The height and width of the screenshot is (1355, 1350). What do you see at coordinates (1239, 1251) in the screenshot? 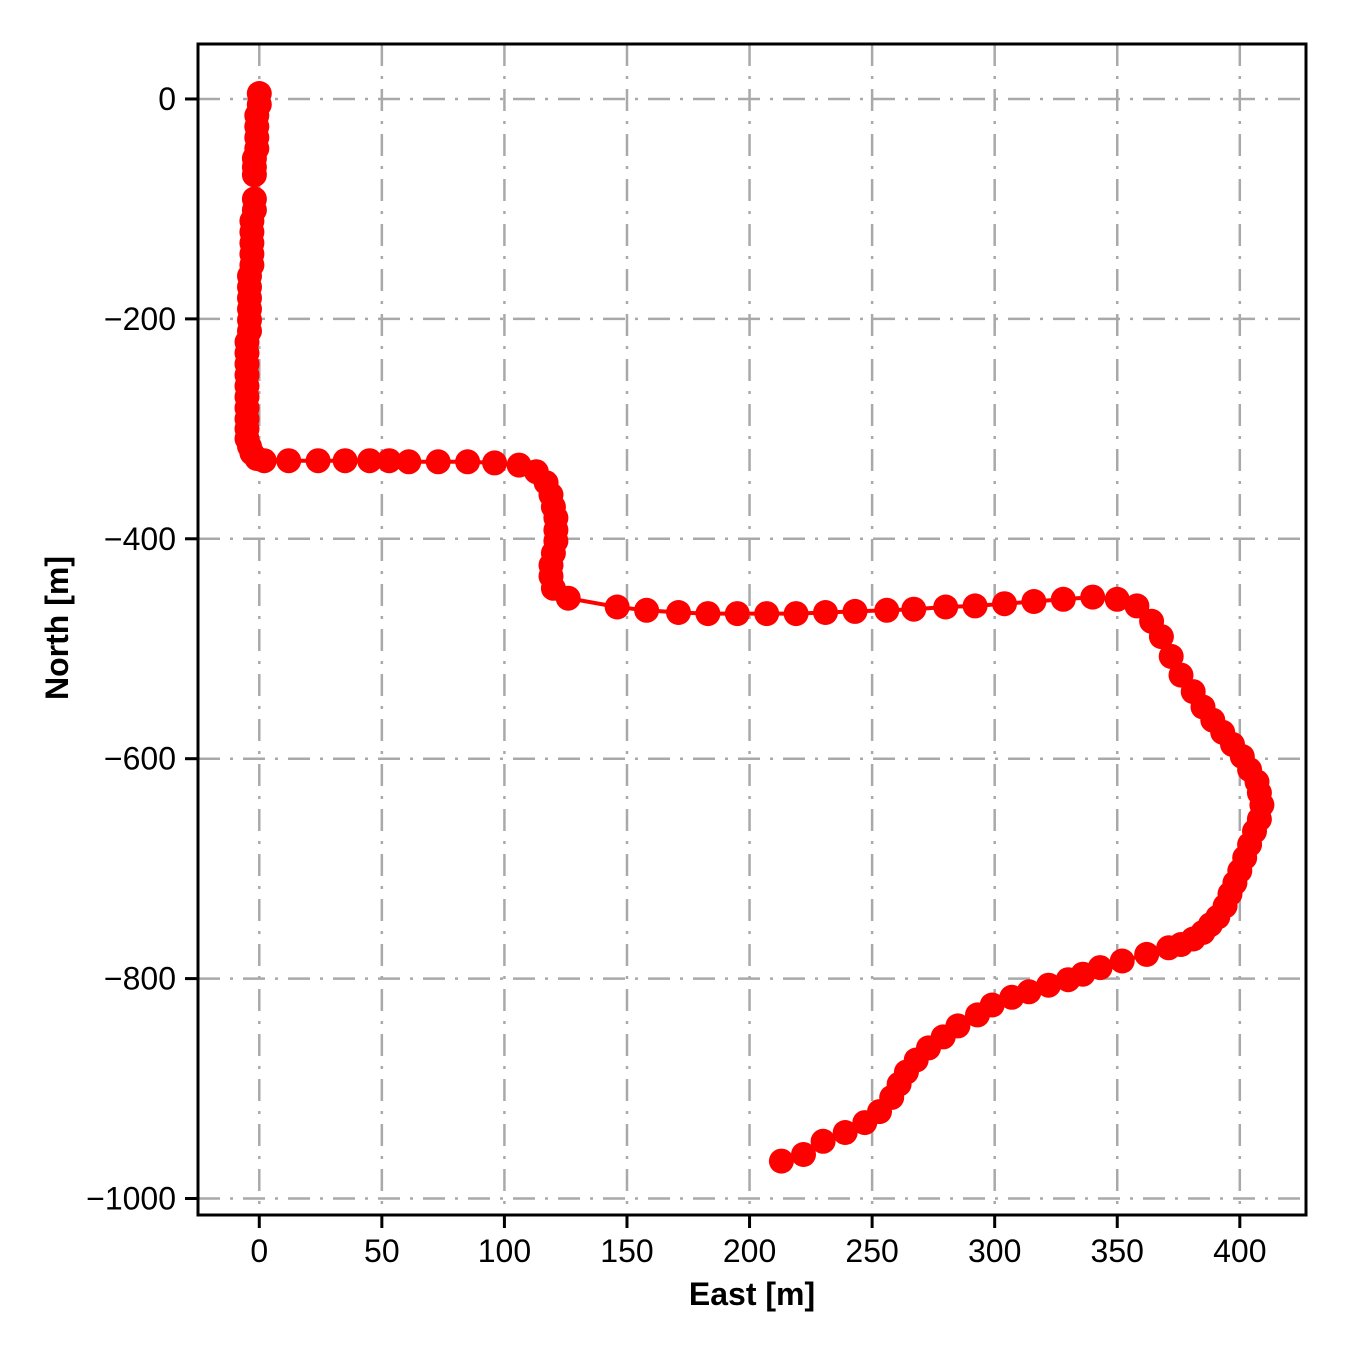
I see `x-tick-label: 400` at bounding box center [1239, 1251].